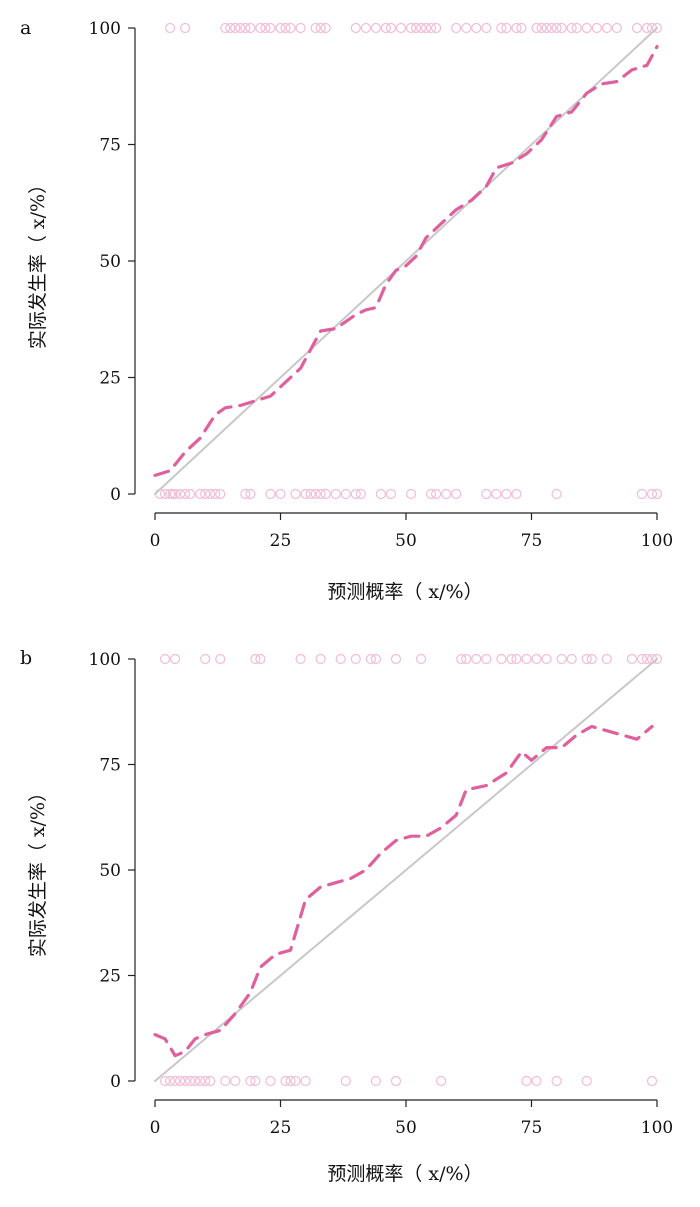 The height and width of the screenshot is (1207, 700). Describe the element at coordinates (25, 28) in the screenshot. I see `panel-a-letter: a` at that location.